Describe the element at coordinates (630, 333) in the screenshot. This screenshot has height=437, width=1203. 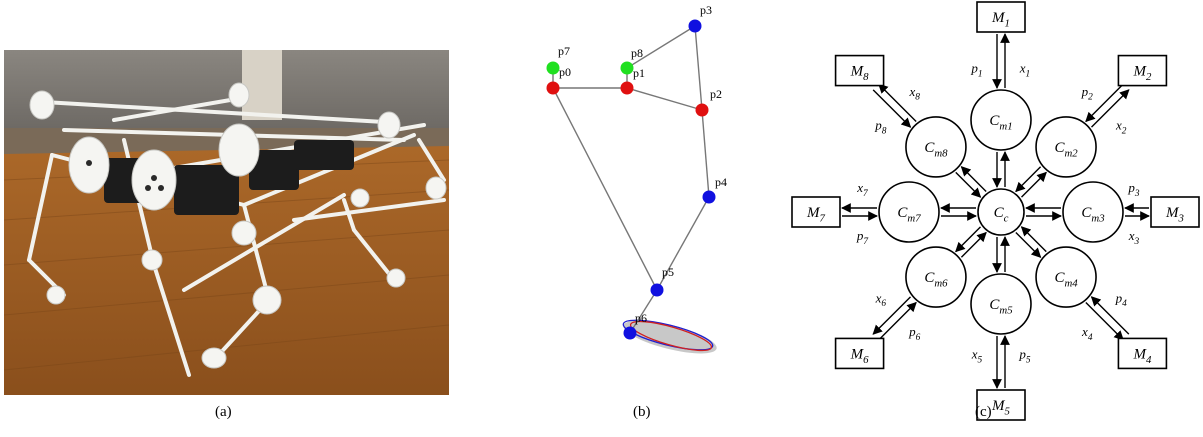
I see `point-p6` at that location.